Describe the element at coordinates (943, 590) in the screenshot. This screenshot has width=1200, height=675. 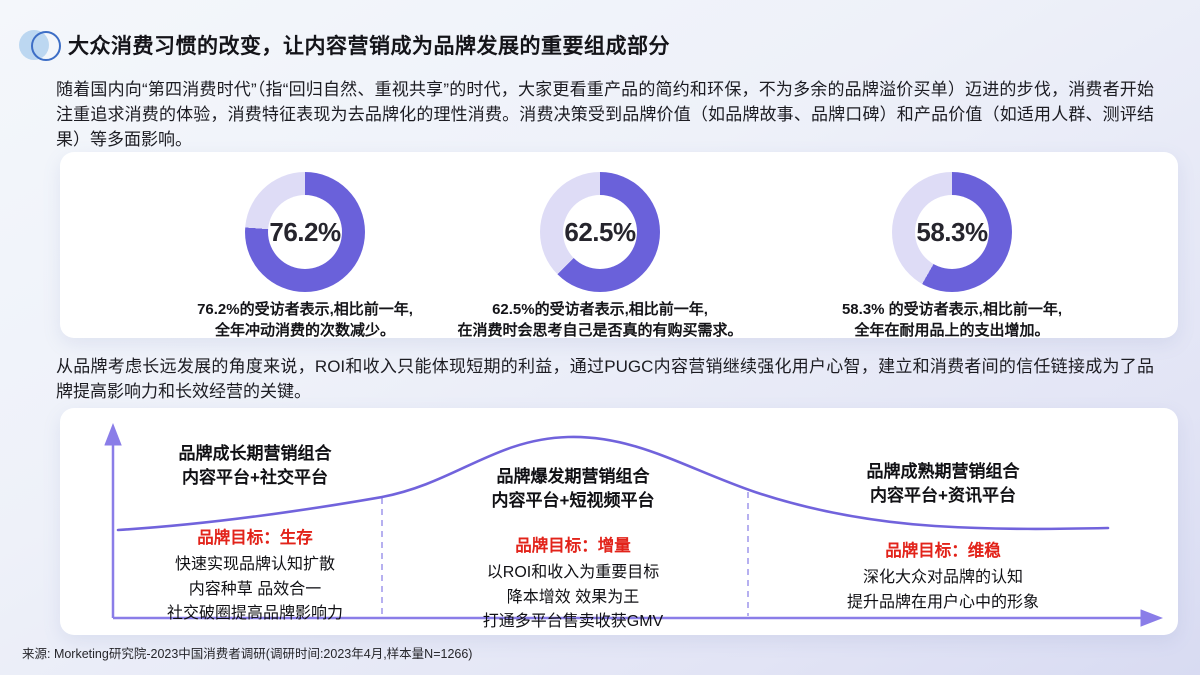
I see `stage-points: 深化大众对品牌的认知 提升品牌在用户心中的形象` at that location.